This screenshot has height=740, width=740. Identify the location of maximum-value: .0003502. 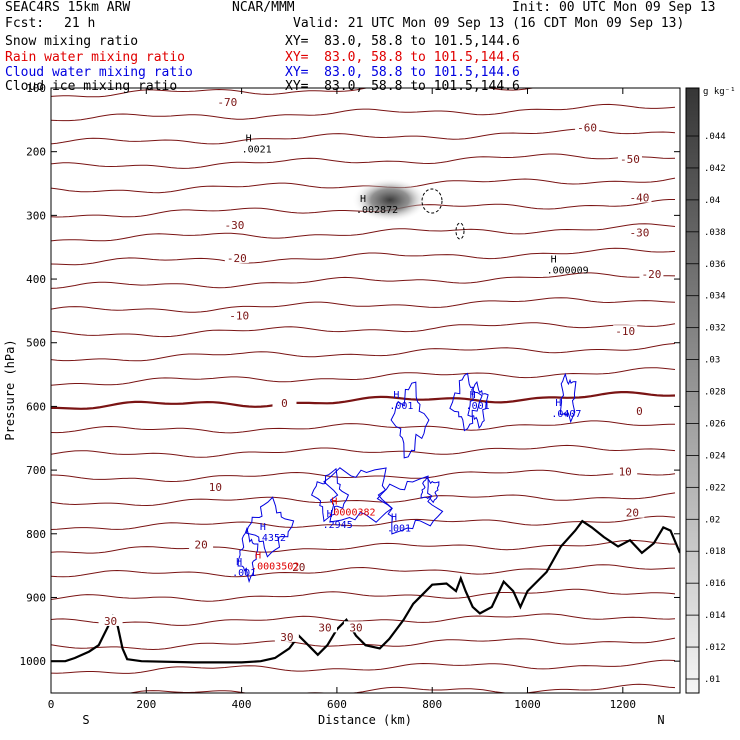
(275, 567).